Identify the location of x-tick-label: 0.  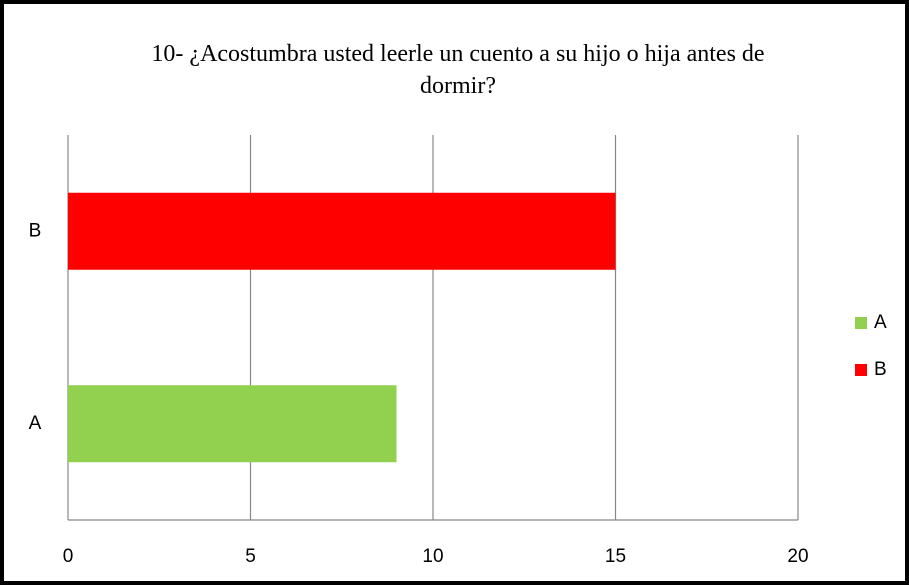
(68, 556).